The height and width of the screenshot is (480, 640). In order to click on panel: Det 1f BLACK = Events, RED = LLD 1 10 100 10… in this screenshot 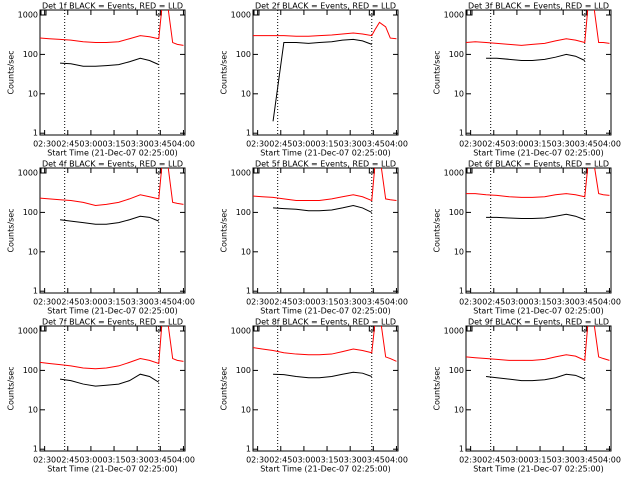, I will do `click(101, 80)`.